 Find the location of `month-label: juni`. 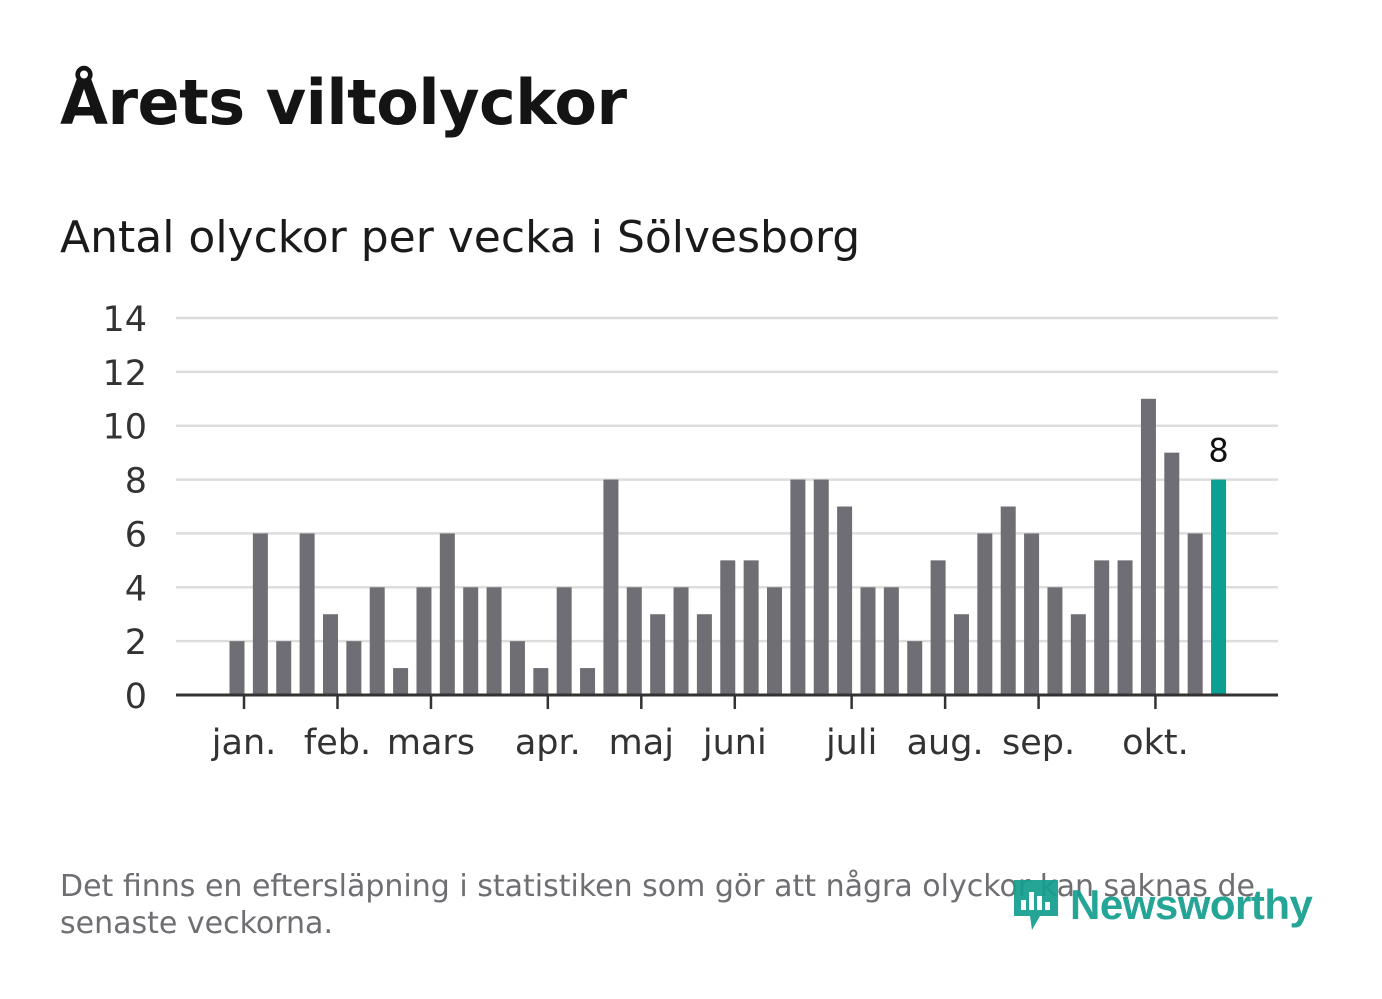

month-label: juni is located at coordinates (734, 743).